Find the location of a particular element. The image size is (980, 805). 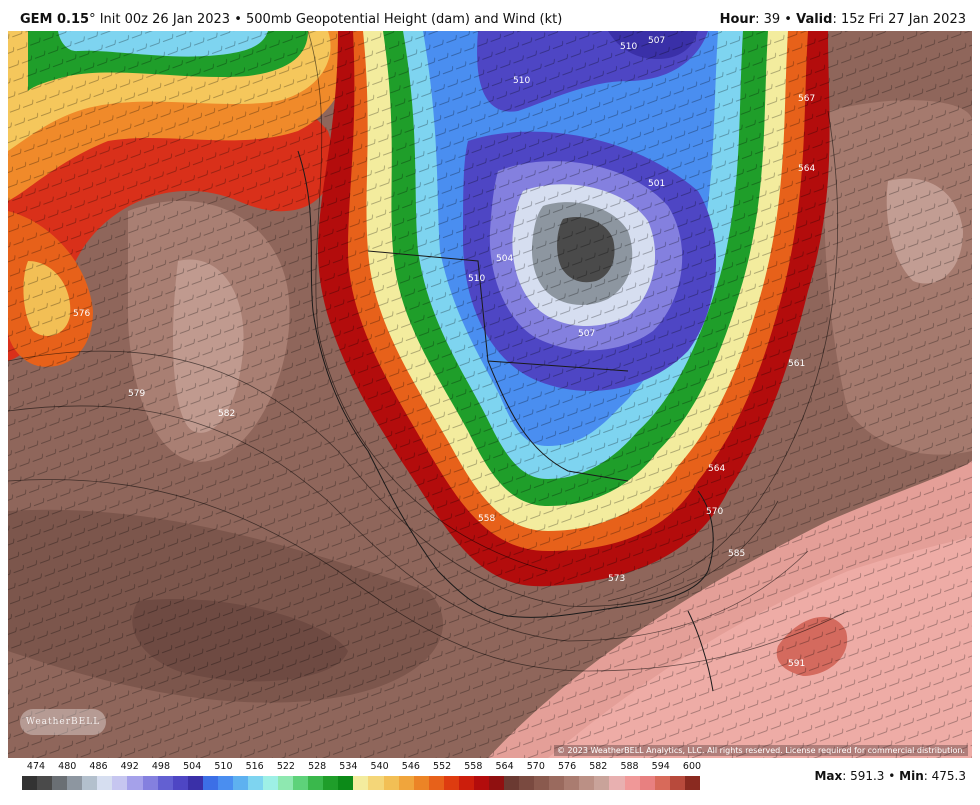

contour-label: 570 is located at coordinates (714, 512).